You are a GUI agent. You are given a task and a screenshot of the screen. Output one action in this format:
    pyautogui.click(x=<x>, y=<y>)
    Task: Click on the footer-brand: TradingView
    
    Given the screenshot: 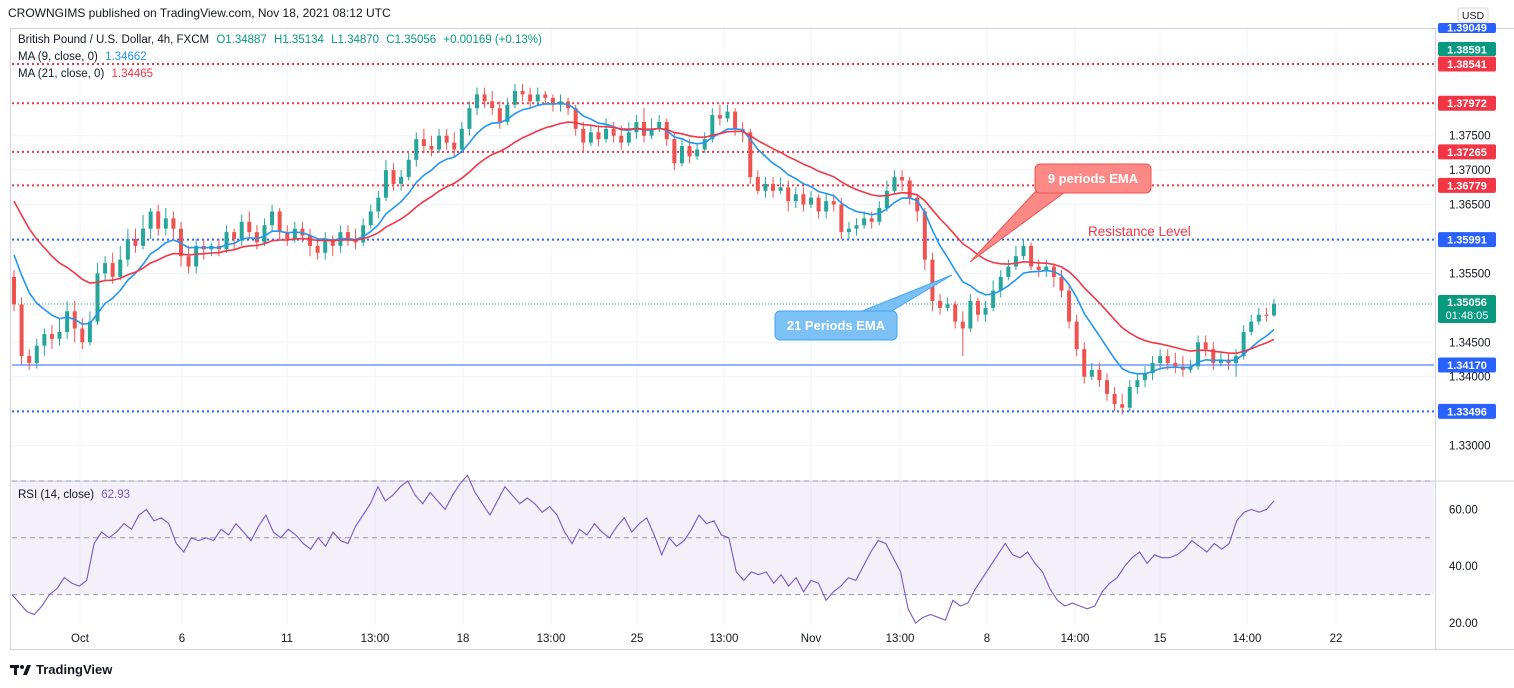 What is the action you would take?
    pyautogui.click(x=61, y=669)
    